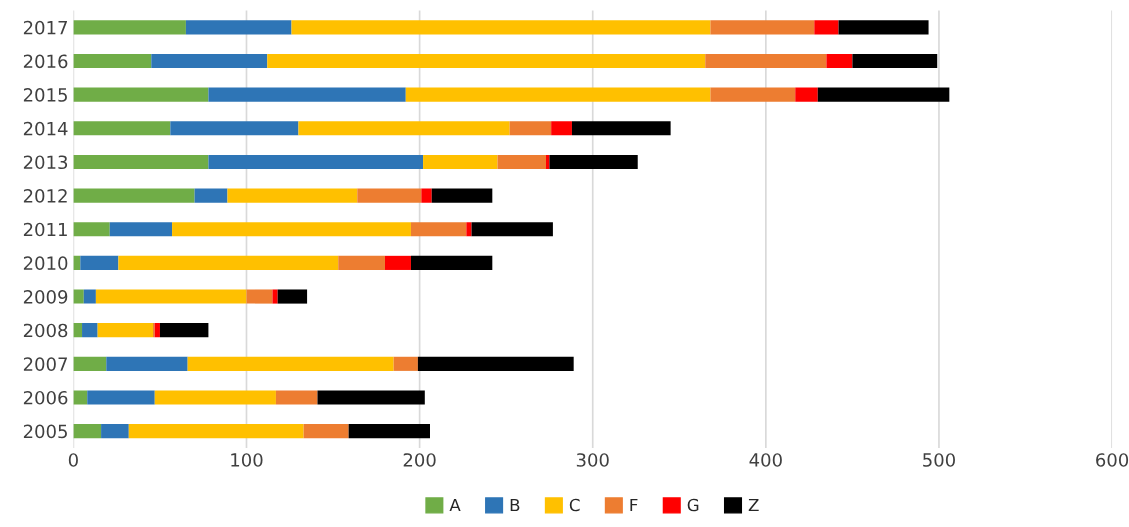 The width and height of the screenshot is (1129, 527). What do you see at coordinates (45, 330) in the screenshot?
I see `y-tick-label: 2008` at bounding box center [45, 330].